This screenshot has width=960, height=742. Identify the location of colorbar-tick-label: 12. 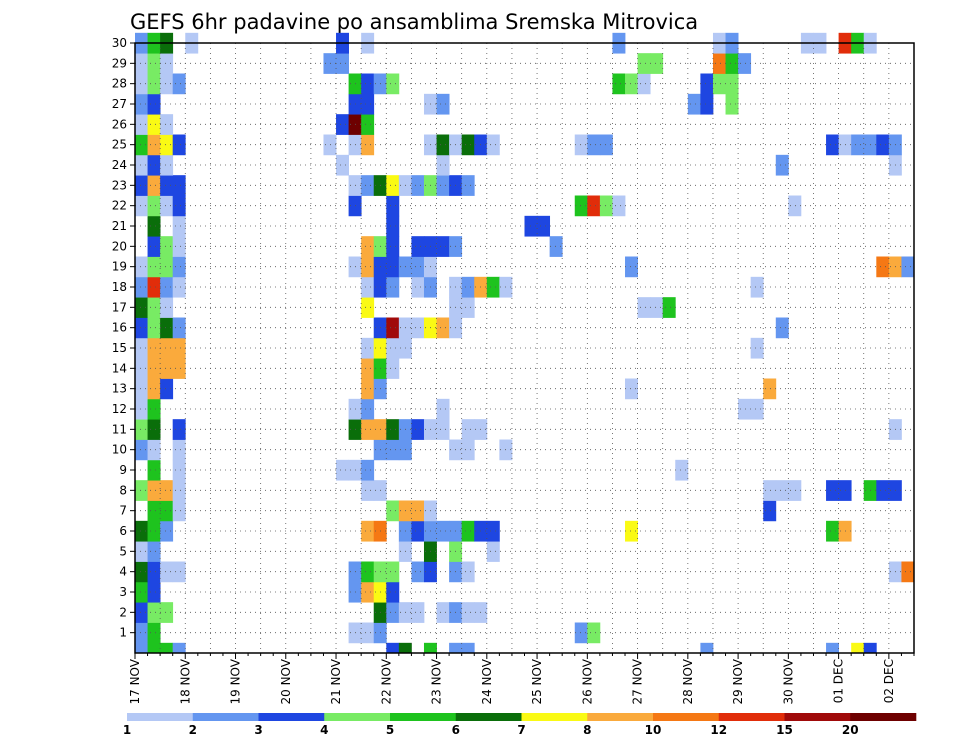
(718, 730).